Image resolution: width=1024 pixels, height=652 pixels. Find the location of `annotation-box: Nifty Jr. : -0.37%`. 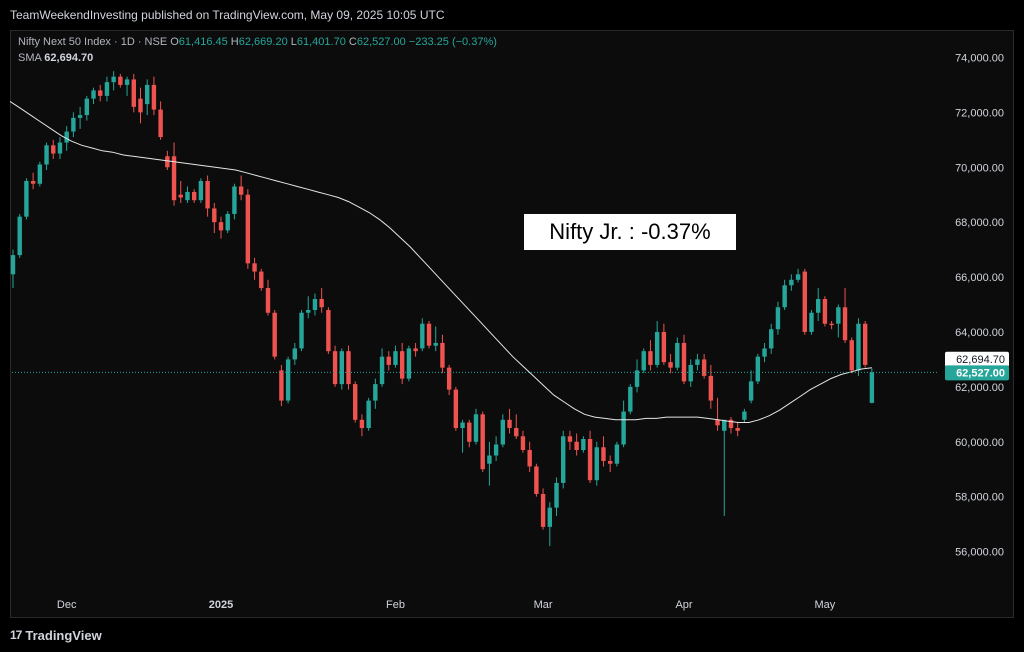

annotation-box: Nifty Jr. : -0.37% is located at coordinates (630, 232).